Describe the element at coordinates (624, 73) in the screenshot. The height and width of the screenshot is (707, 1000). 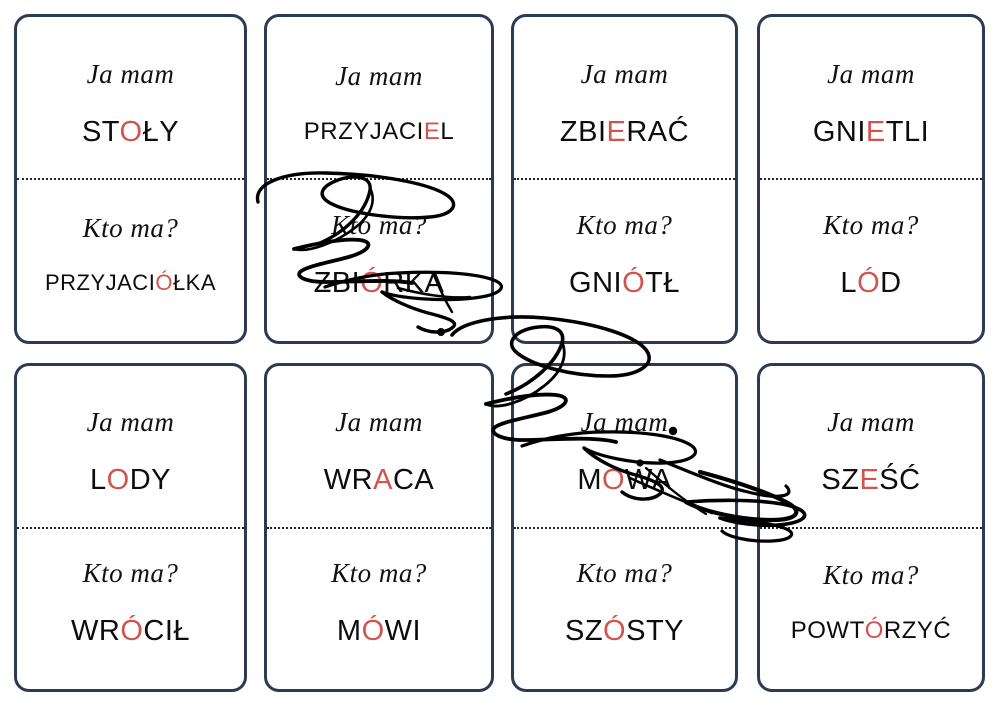
I see `card-3-have-label: Ja mam` at that location.